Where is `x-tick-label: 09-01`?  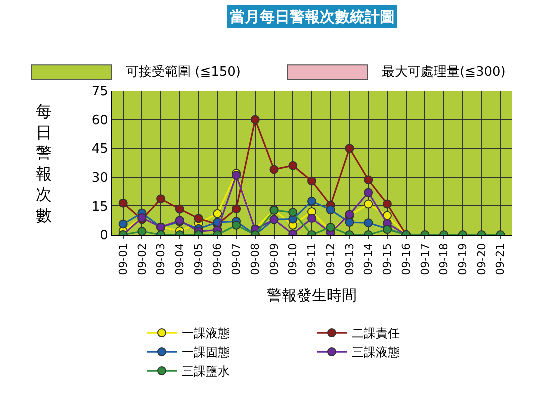 x-tick-label: 09-01 is located at coordinates (123, 259).